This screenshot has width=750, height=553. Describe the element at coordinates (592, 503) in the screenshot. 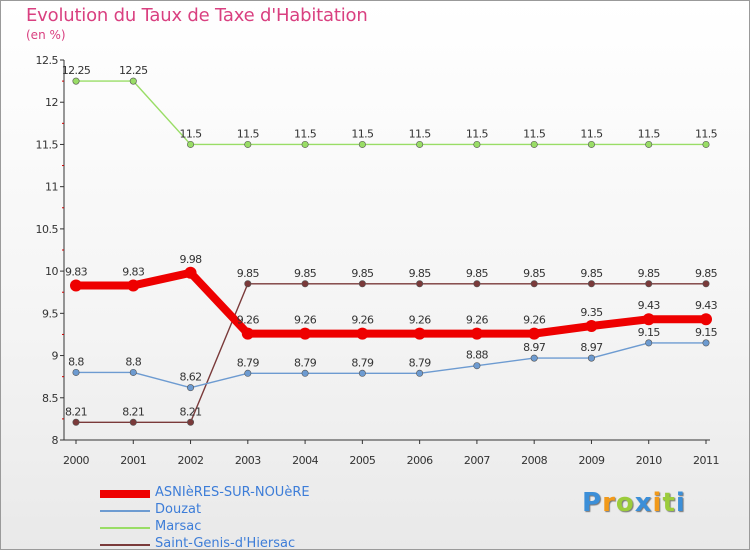

I see `logo-letter: P` at that location.